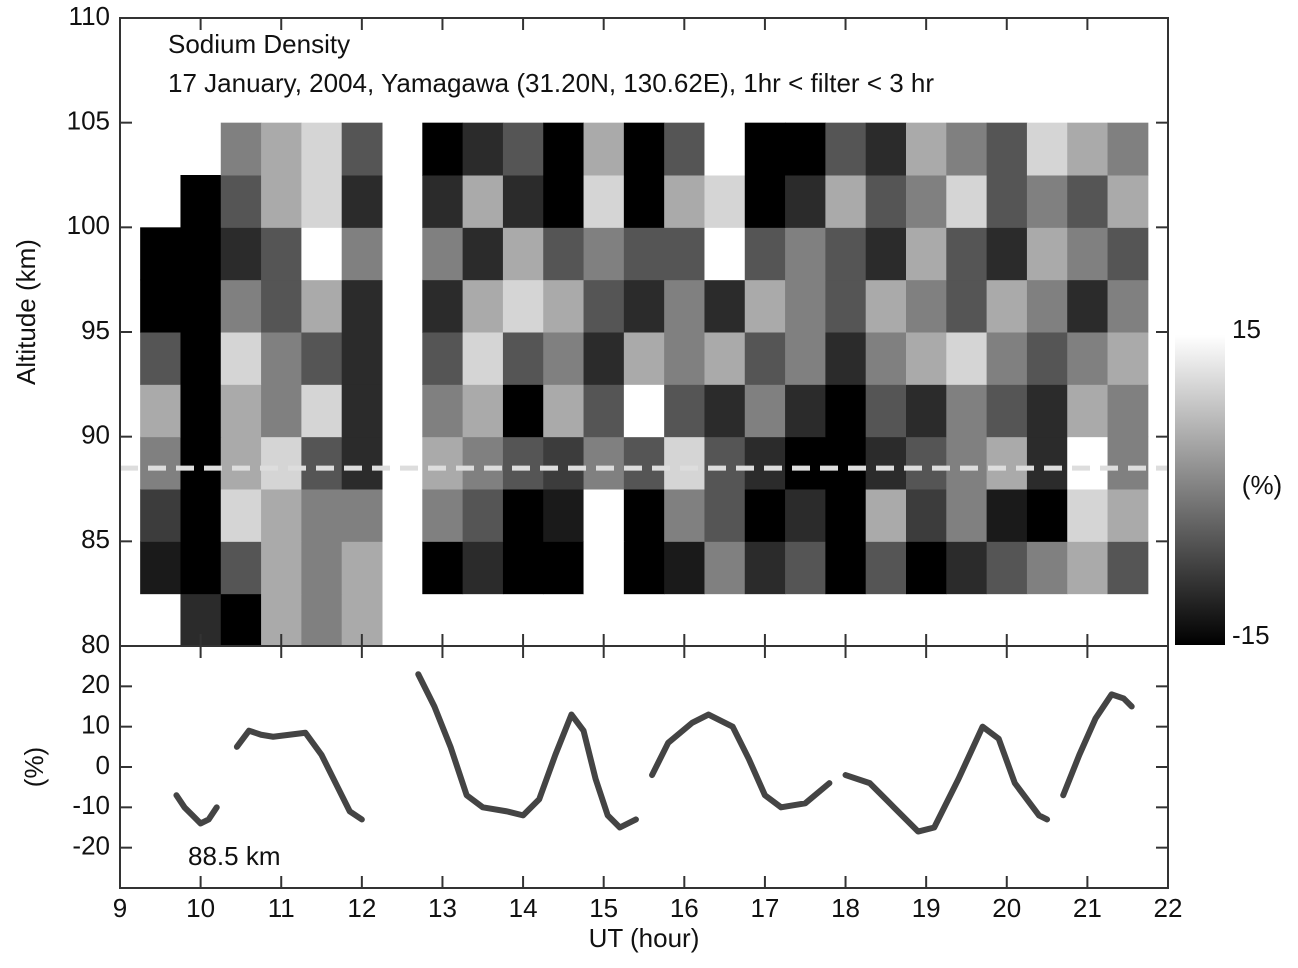  What do you see at coordinates (644, 938) in the screenshot?
I see `x-axis-label: UT (hour)` at bounding box center [644, 938].